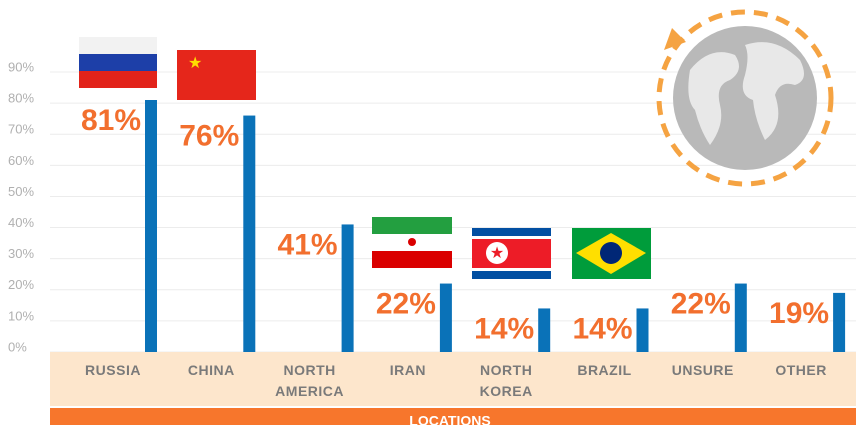 This screenshot has width=856, height=425. Describe the element at coordinates (604, 370) in the screenshot. I see `x-tick-label: BRAZIL` at that location.